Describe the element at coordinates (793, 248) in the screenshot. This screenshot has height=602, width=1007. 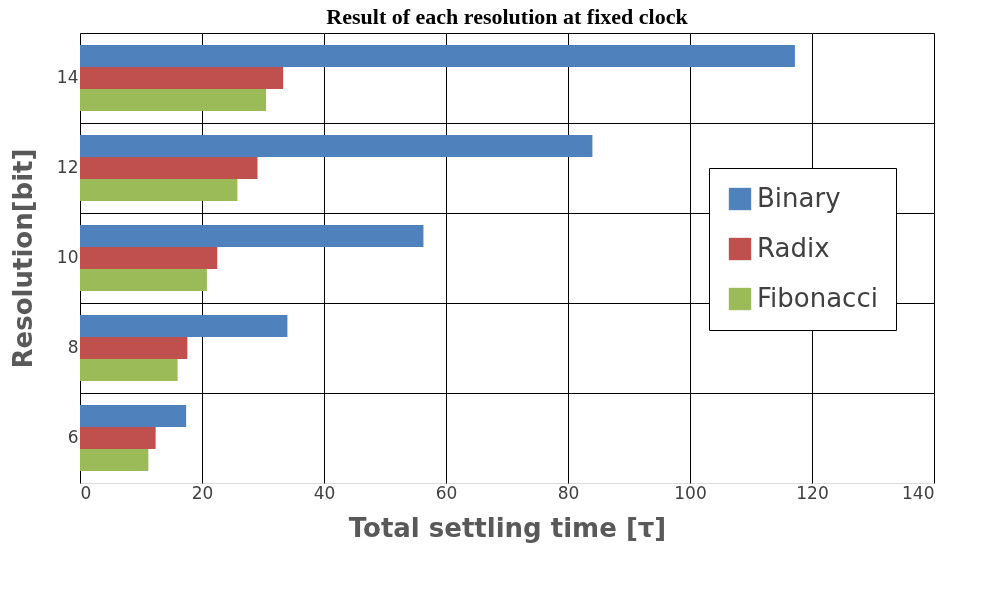
I see `legend-label: Radix` at that location.